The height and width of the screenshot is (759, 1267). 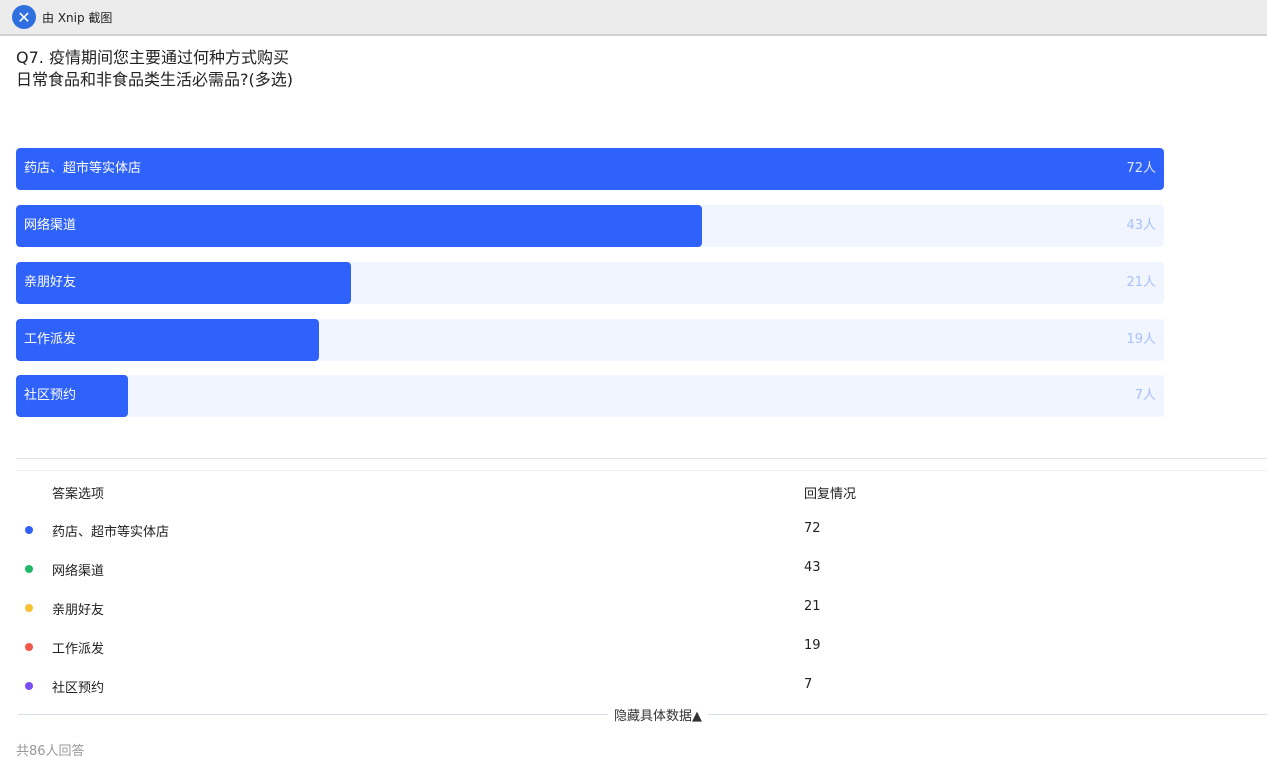 I want to click on bar-value-label: 43人, so click(x=1141, y=225).